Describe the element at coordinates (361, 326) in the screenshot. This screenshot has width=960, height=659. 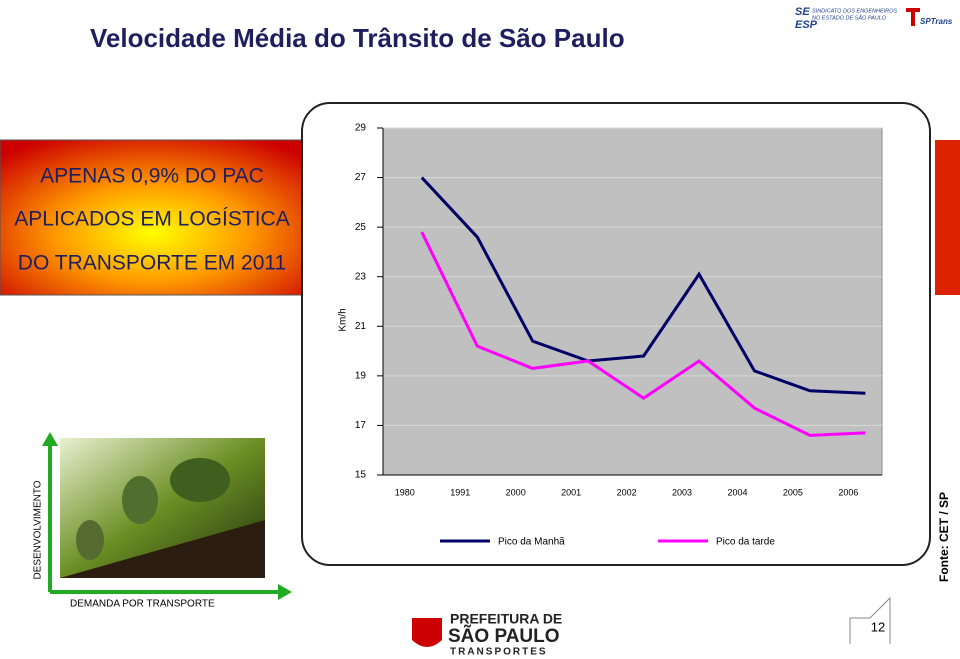
I see `y-tick-label: 21` at that location.